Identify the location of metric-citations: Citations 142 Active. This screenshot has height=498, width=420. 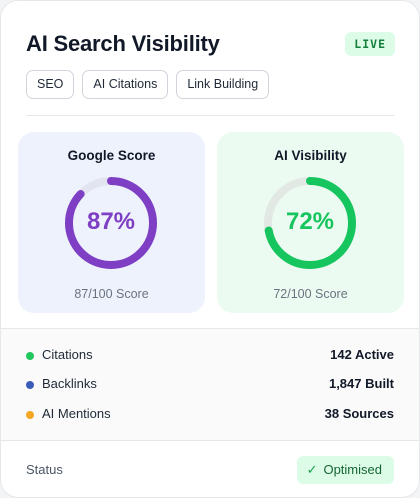
(210, 356).